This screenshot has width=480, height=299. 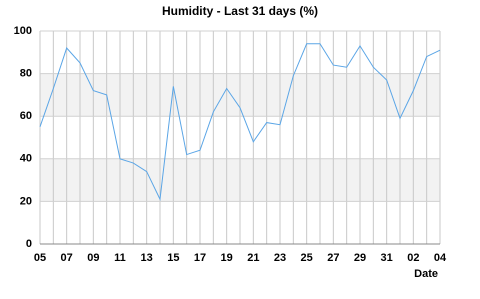 What do you see at coordinates (360, 258) in the screenshot?
I see `x-tick-label: 29` at bounding box center [360, 258].